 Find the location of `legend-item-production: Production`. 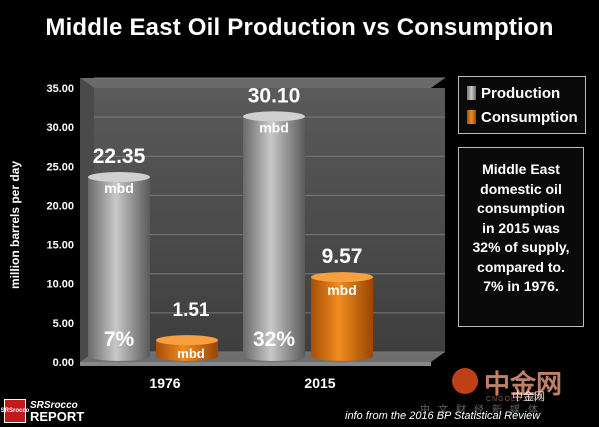

legend-item-production: Production is located at coordinates (513, 93).